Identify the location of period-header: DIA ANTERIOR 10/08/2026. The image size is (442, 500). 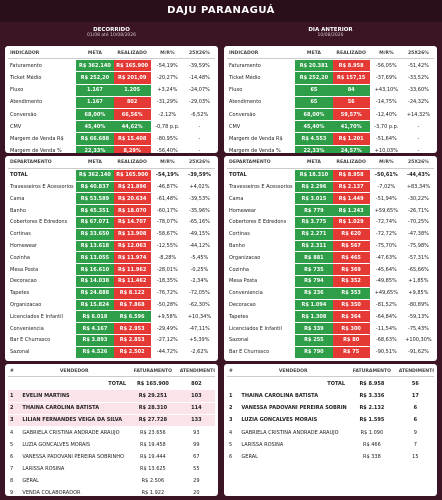
(330, 32).